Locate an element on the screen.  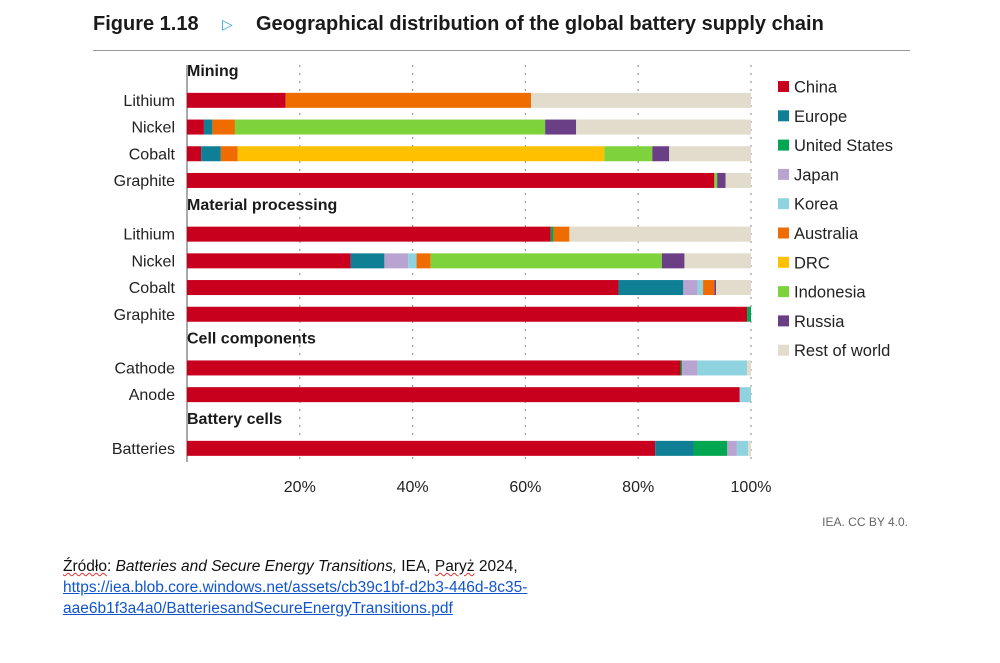
legend-label: Japan is located at coordinates (816, 175).